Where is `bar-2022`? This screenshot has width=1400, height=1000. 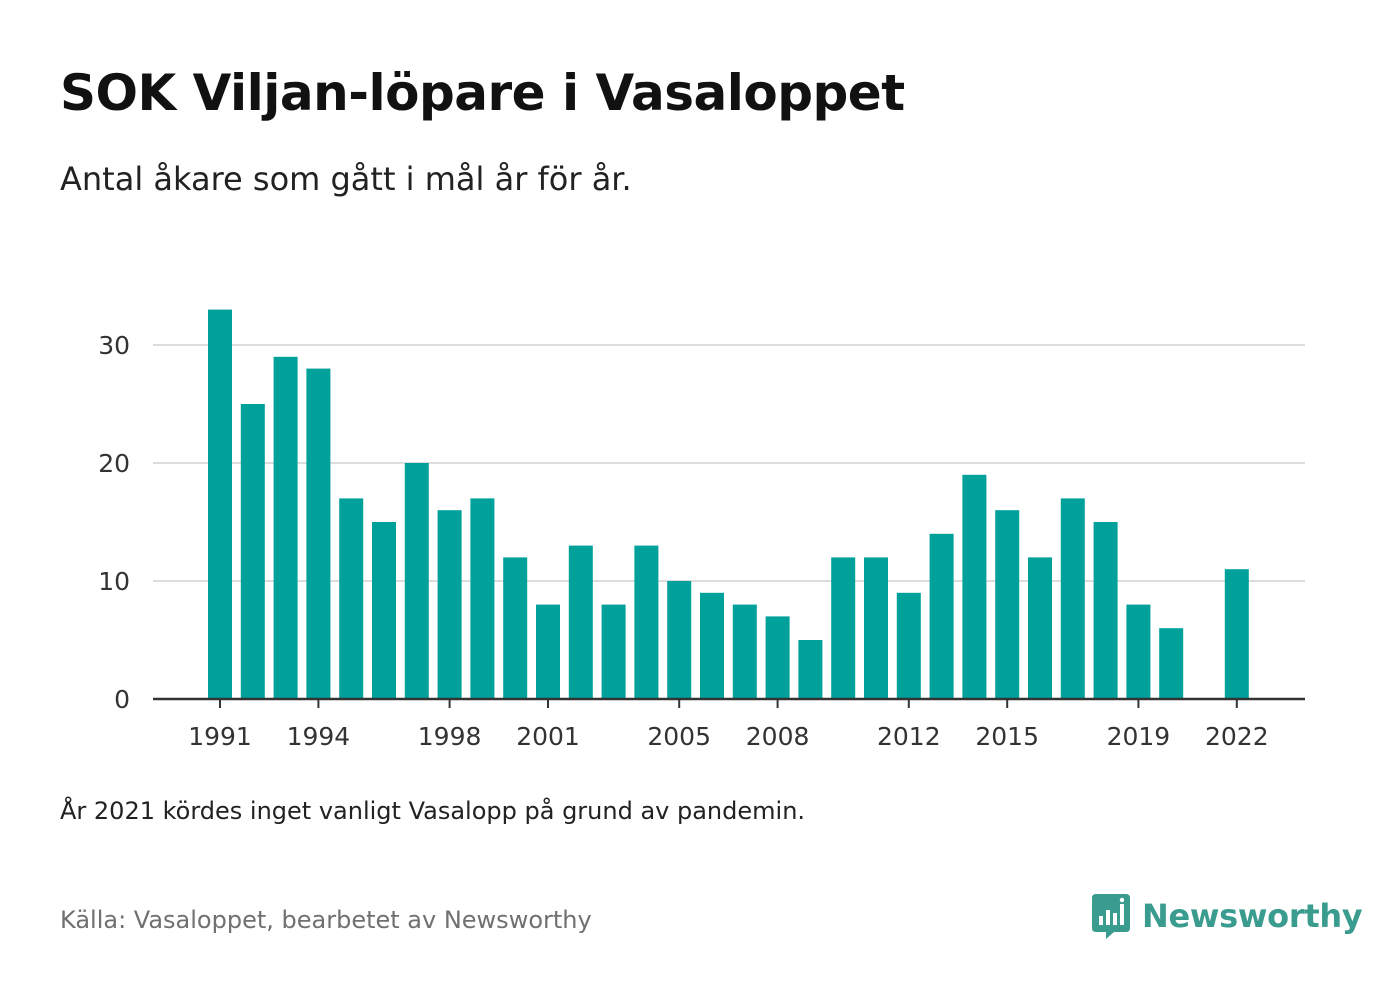 bar-2022 is located at coordinates (1236, 634).